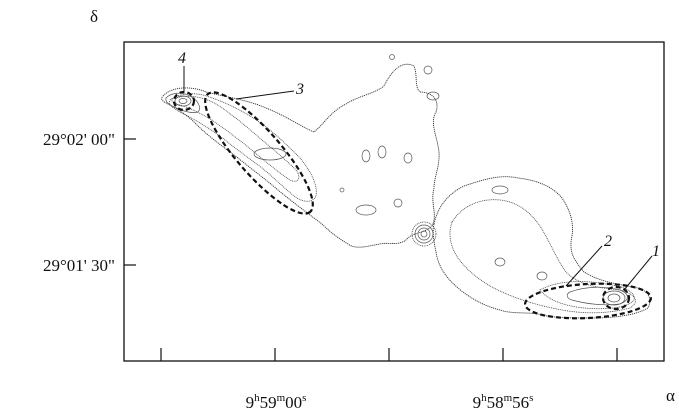 The image size is (679, 416). What do you see at coordinates (608, 241) in the screenshot?
I see `annotation-2: 2` at bounding box center [608, 241].